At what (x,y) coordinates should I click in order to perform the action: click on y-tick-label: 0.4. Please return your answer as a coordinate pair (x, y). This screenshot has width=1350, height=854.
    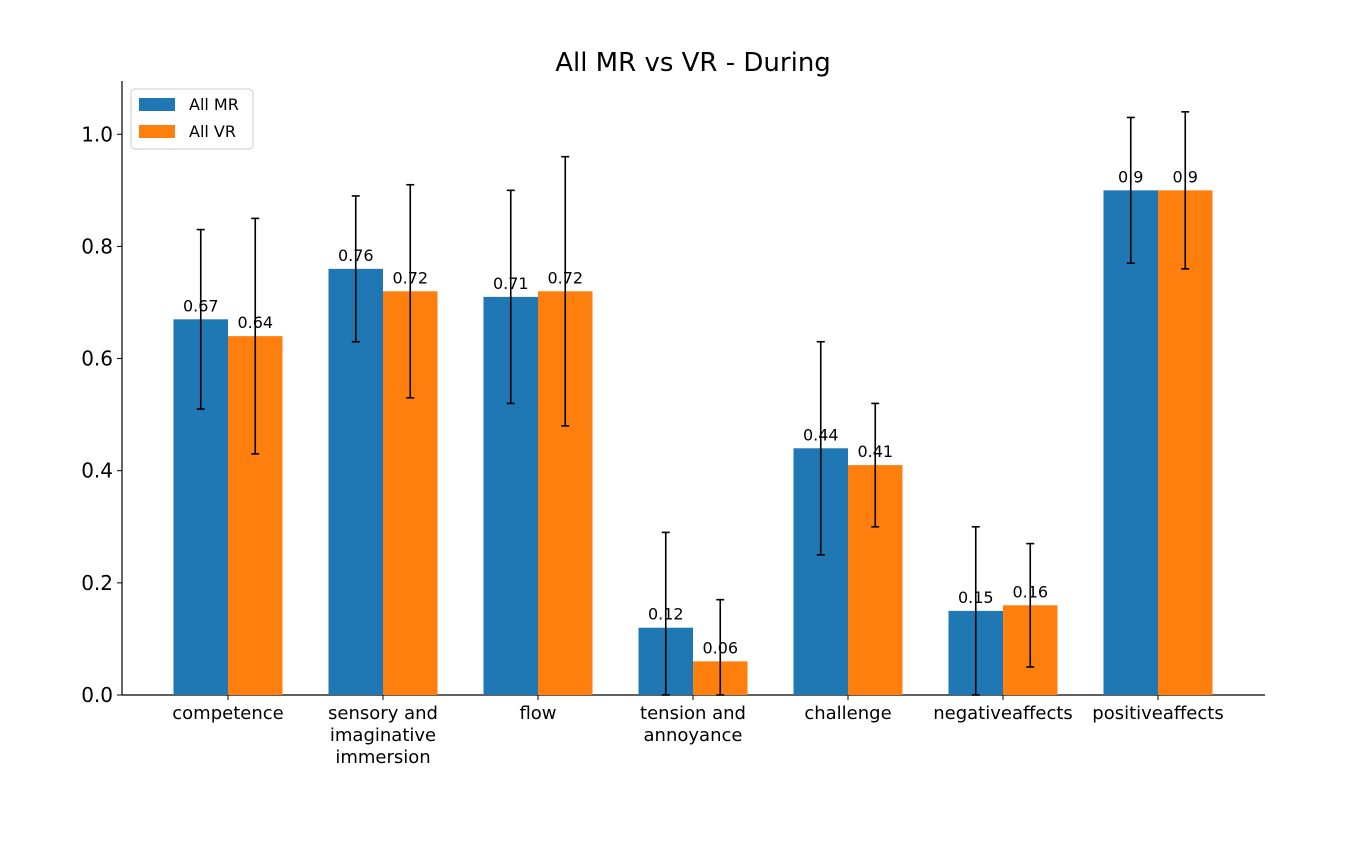
    Looking at the image, I should click on (97, 471).